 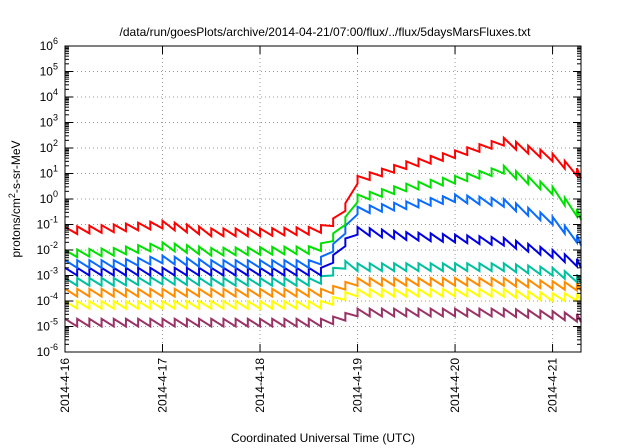 I want to click on y-axis-label-prefix: protons/cm, so click(x=16, y=227).